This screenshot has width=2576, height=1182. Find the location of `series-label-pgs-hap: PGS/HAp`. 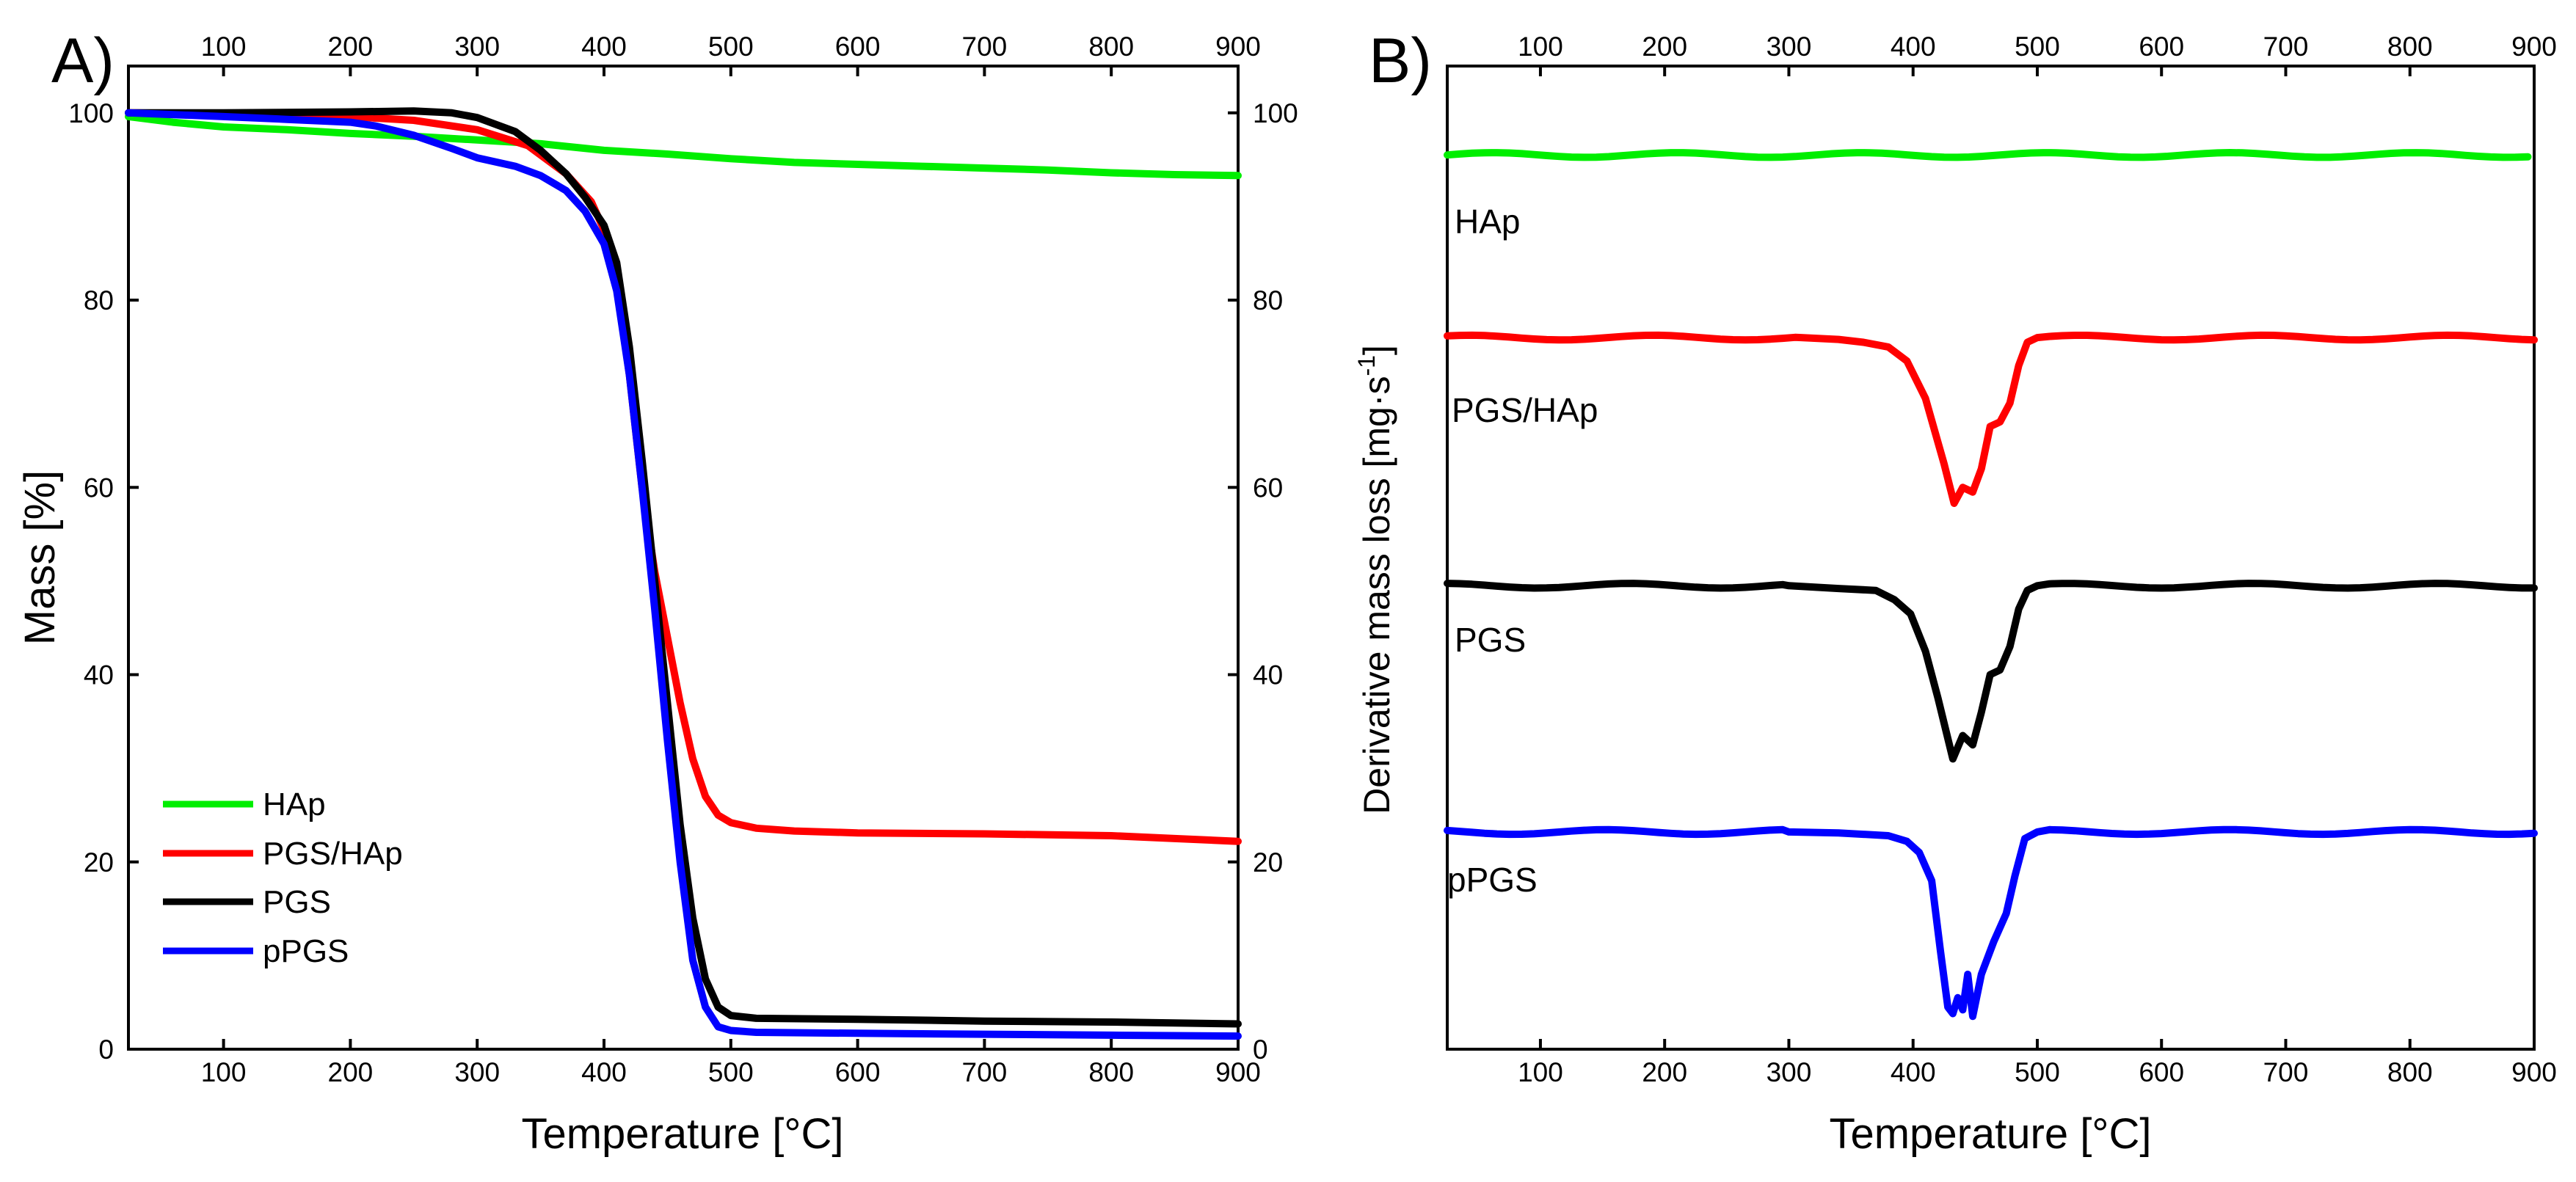

series-label-pgs-hap: PGS/HAp is located at coordinates (1525, 410).